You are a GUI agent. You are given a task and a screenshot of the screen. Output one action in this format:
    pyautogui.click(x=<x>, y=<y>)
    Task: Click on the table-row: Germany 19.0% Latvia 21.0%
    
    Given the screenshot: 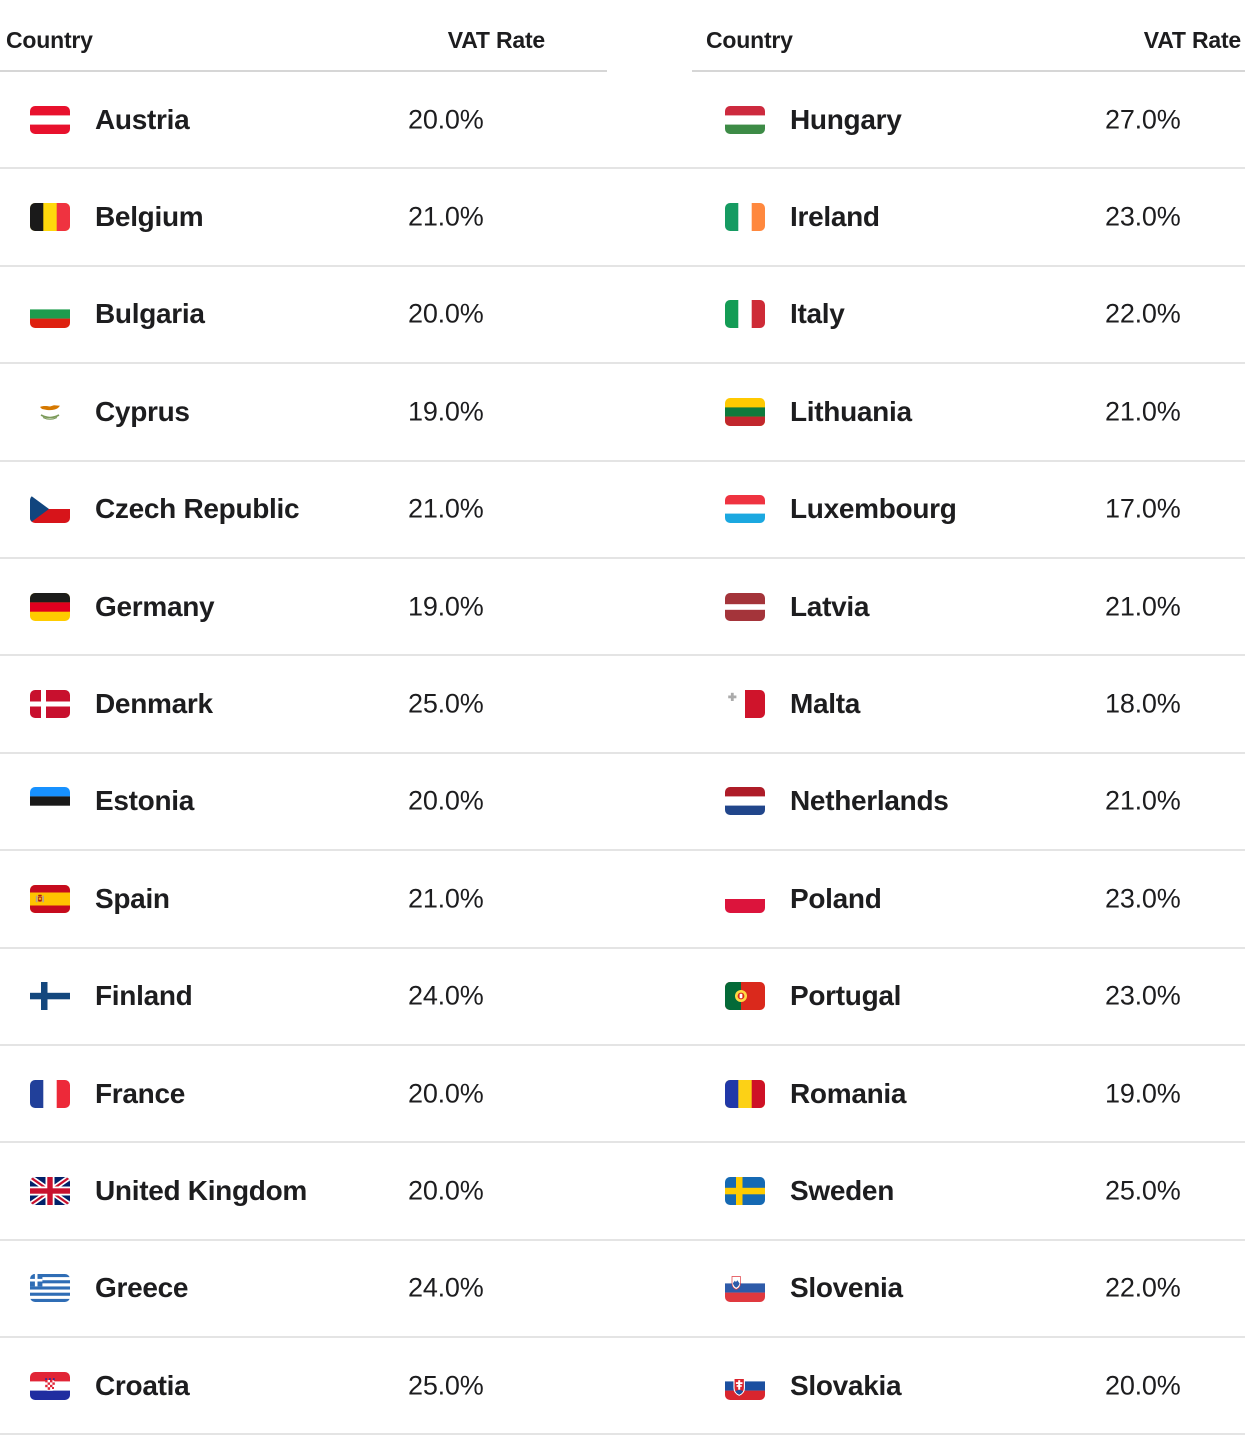 What is the action you would take?
    pyautogui.click(x=622, y=607)
    